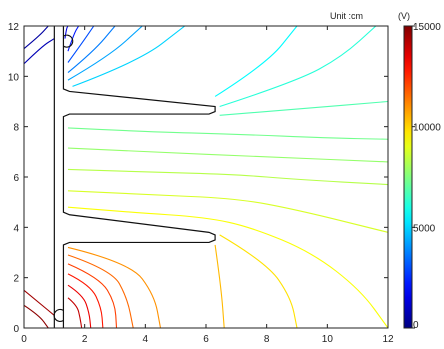  Describe the element at coordinates (267, 339) in the screenshot. I see `x-tick-label-4: 8` at that location.